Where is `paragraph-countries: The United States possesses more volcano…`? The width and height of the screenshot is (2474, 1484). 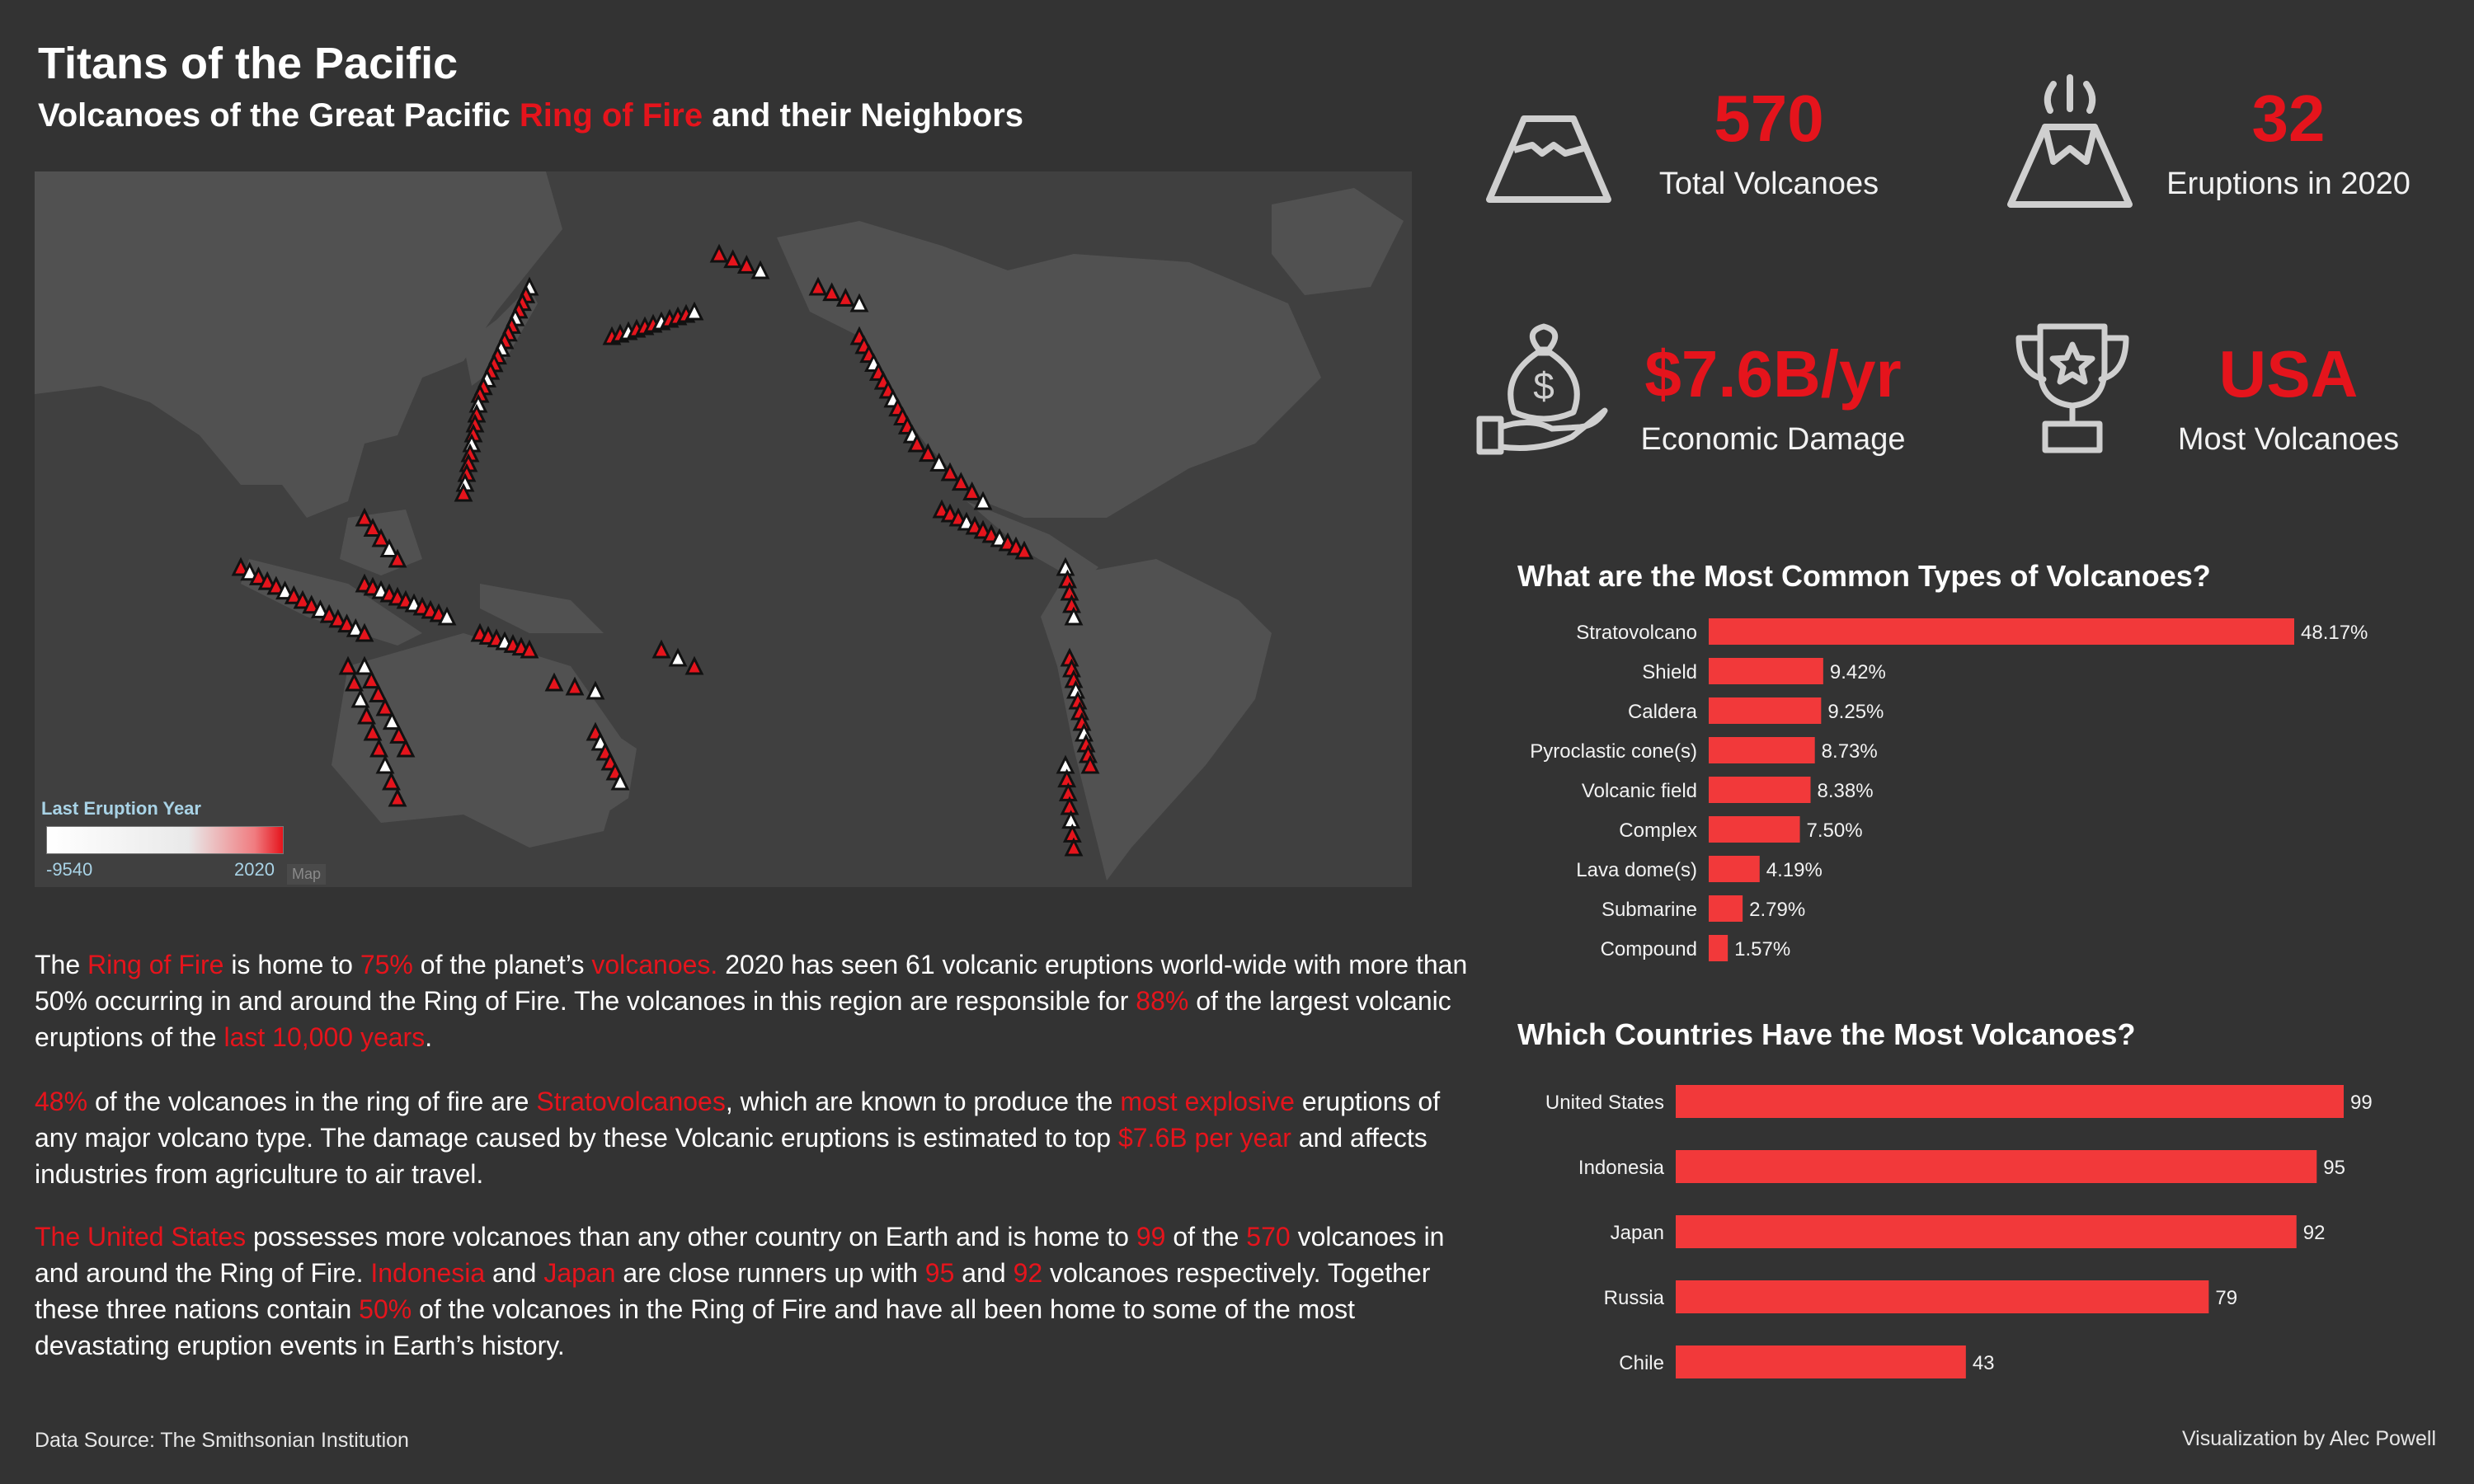 paragraph-countries: The United States possesses more volcano… is located at coordinates (752, 1291).